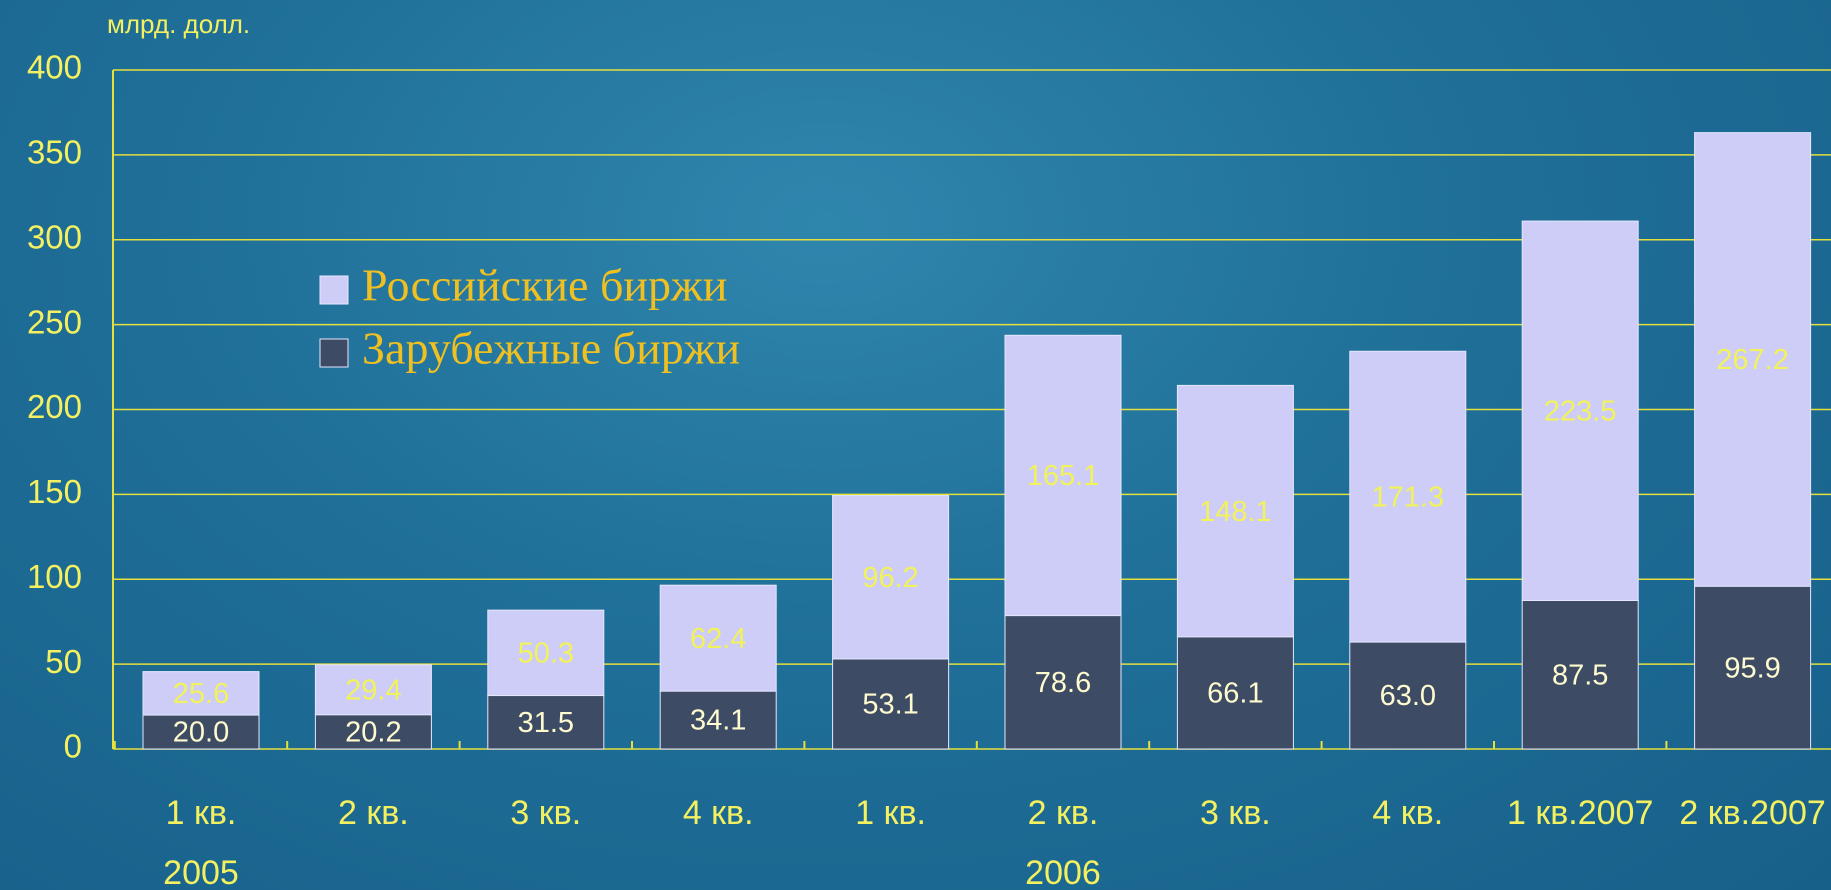 The image size is (1831, 890). I want to click on value-label: 96.2, so click(890, 578).